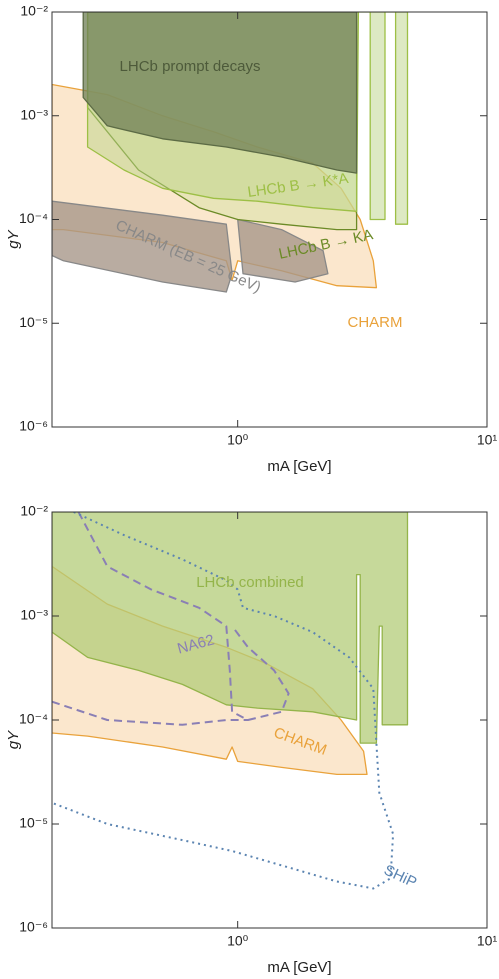 The image size is (499, 979). I want to click on region-label: LHCb prompt decays, so click(190, 66).